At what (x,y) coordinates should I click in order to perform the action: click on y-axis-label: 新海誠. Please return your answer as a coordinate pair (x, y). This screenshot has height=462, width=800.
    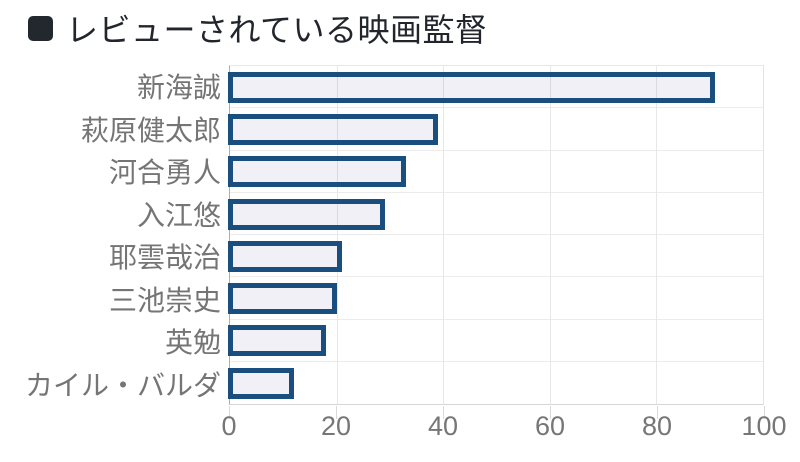
    Looking at the image, I should click on (178, 88).